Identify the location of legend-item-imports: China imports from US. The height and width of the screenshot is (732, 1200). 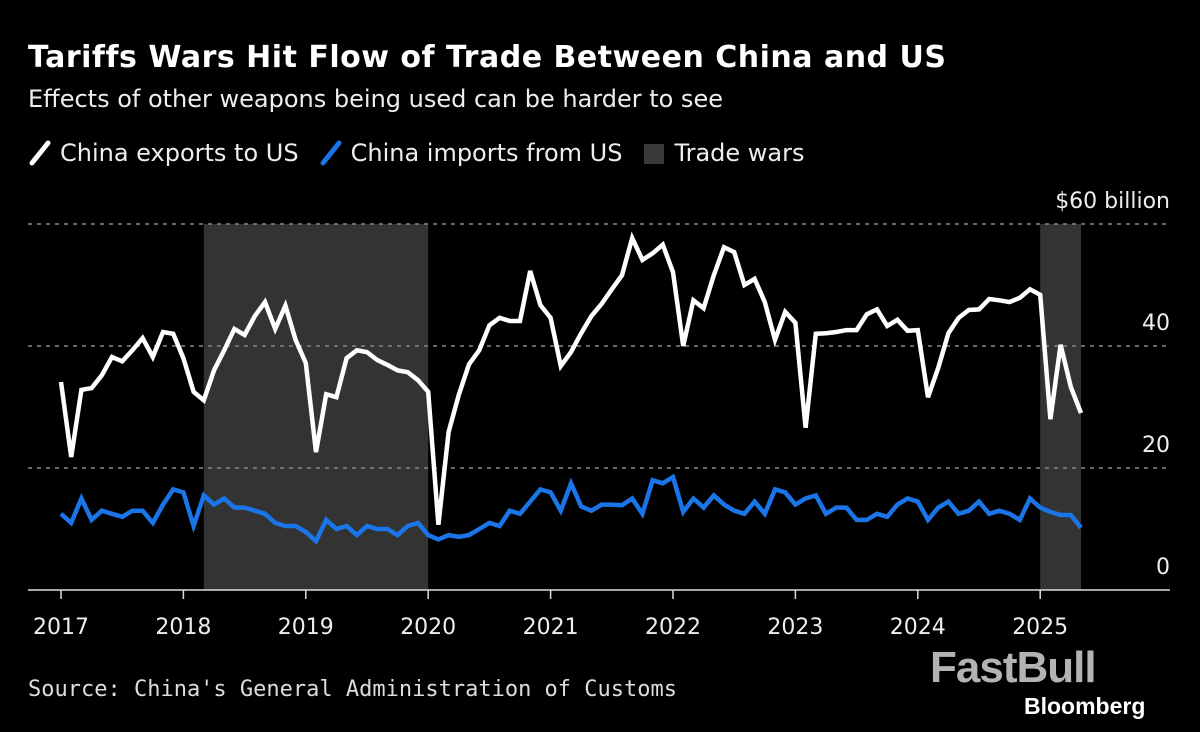
(471, 153).